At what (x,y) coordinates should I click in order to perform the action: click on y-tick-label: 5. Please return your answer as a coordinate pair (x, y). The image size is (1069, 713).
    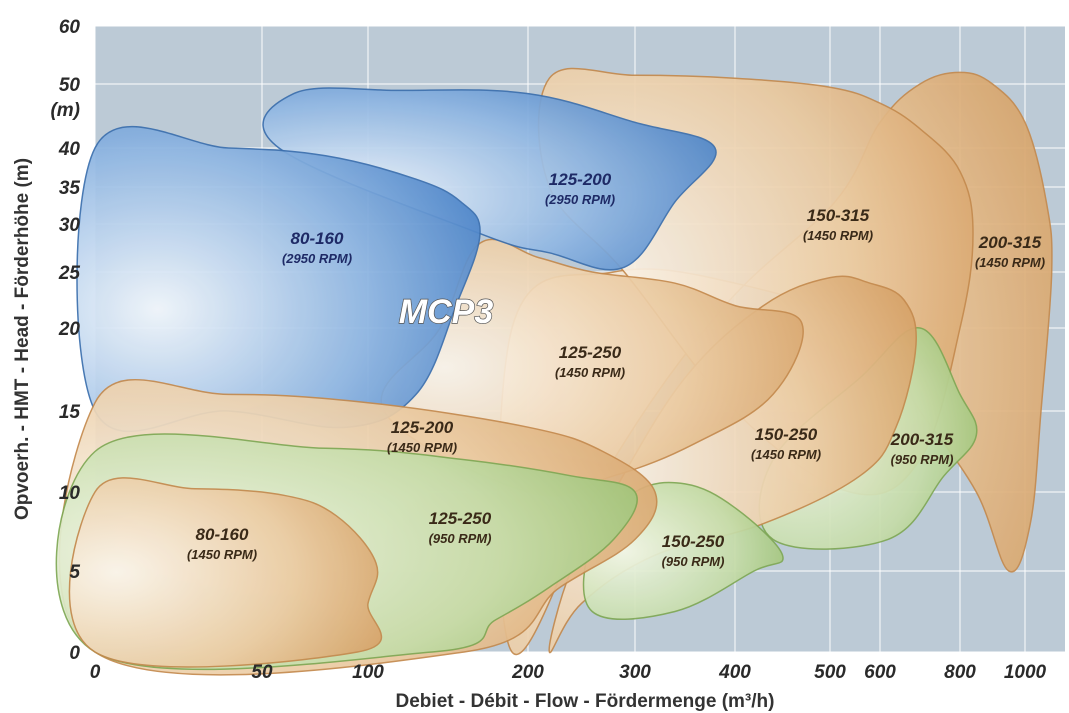
    Looking at the image, I should click on (74, 572).